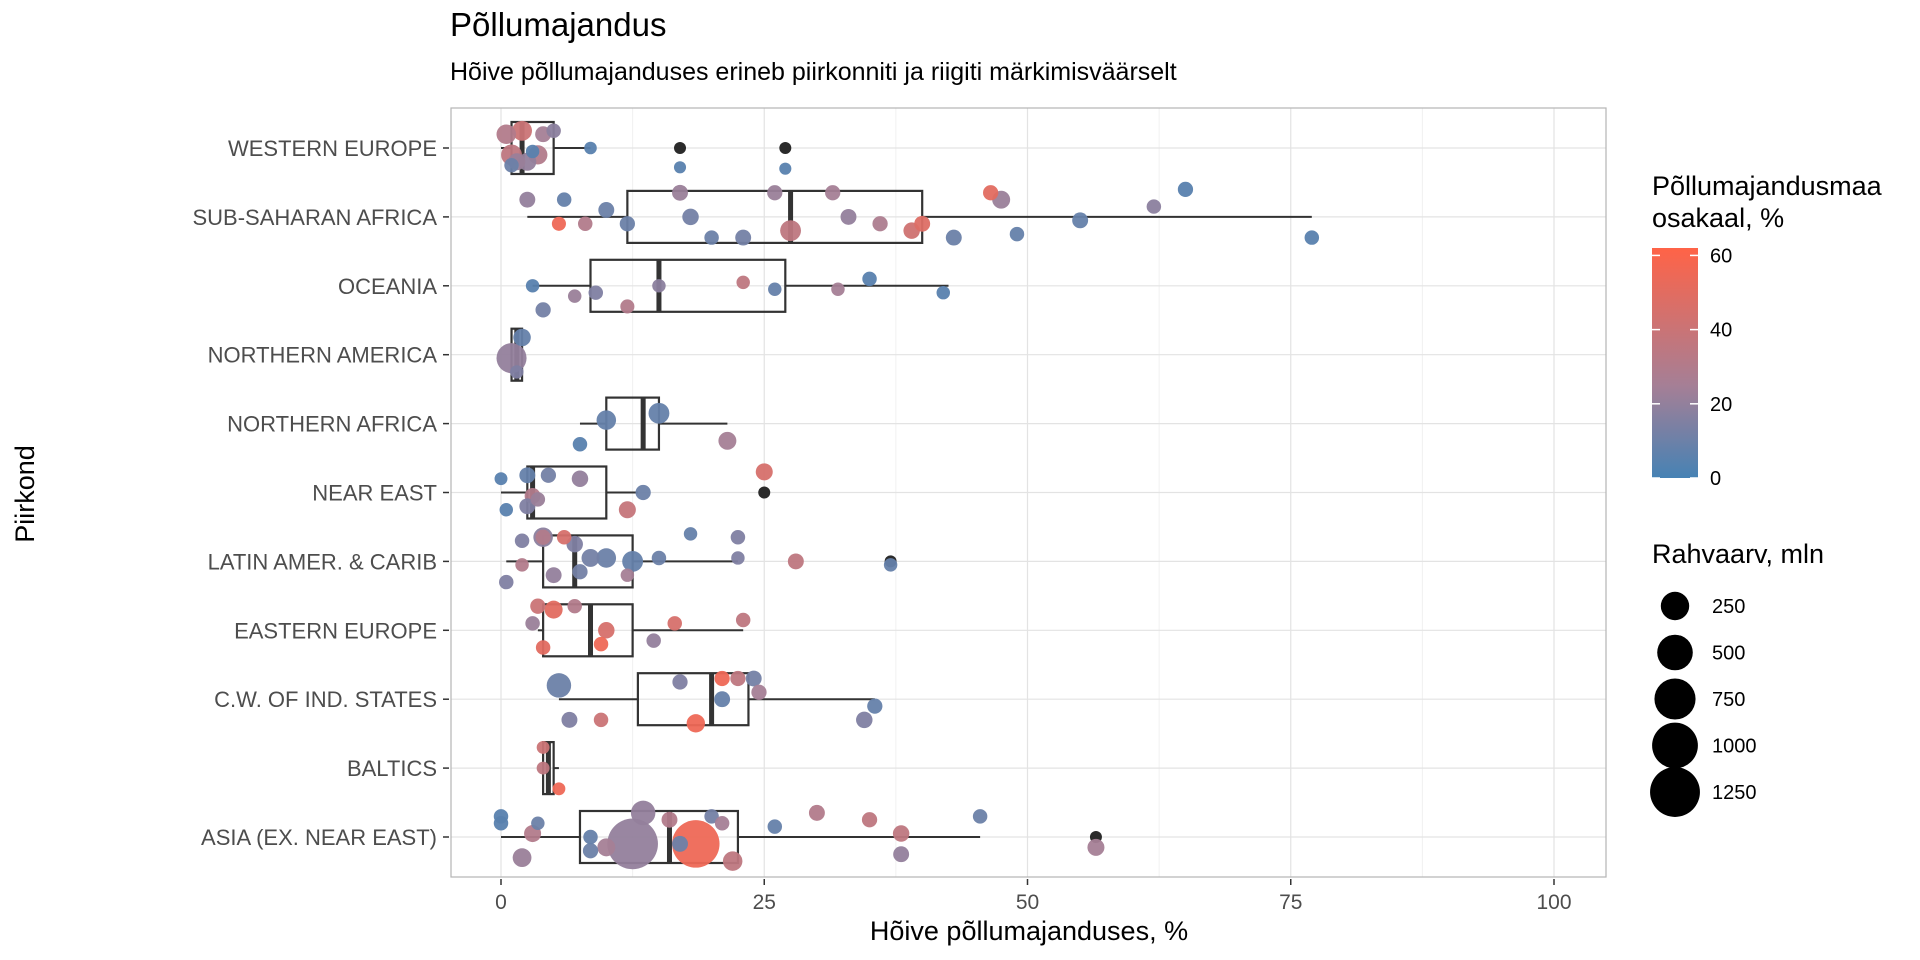 This screenshot has width=1920, height=960. I want to click on size-legend-label: 1250, so click(1734, 793).